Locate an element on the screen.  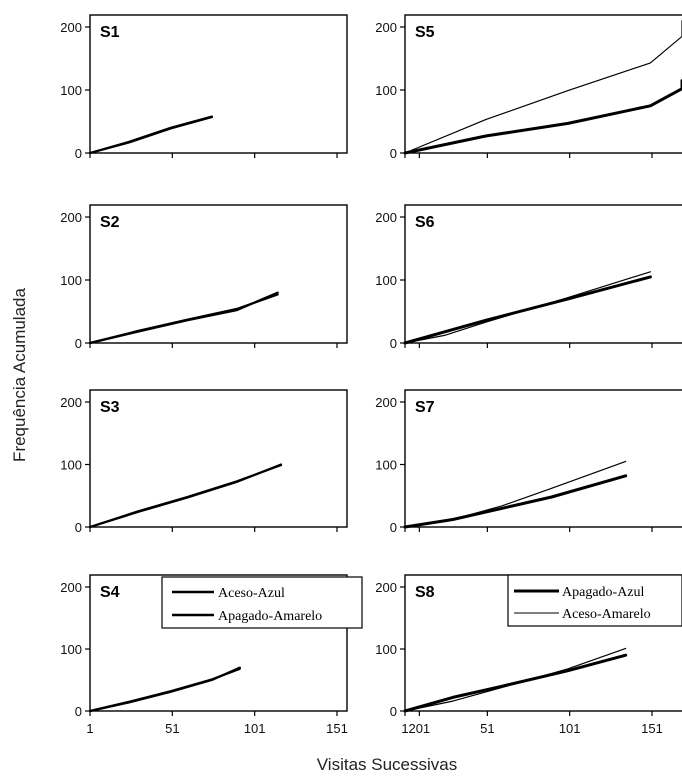
panel-s3: 0 100 200 S3 is located at coordinates (240, 462).